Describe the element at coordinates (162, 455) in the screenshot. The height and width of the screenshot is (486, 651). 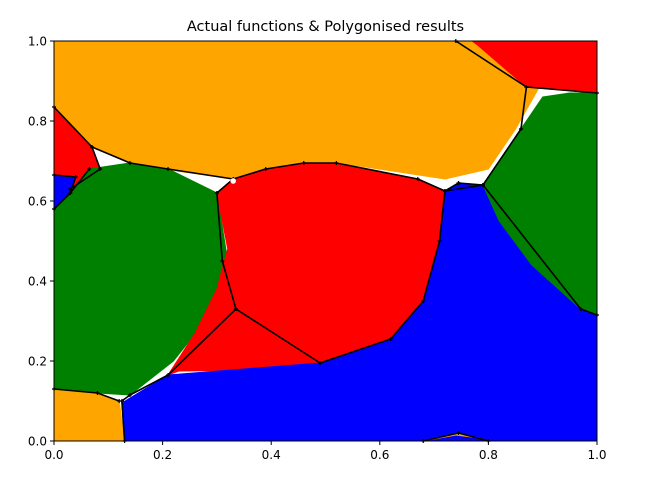
I see `x-tick-label-1: 0.2` at that location.